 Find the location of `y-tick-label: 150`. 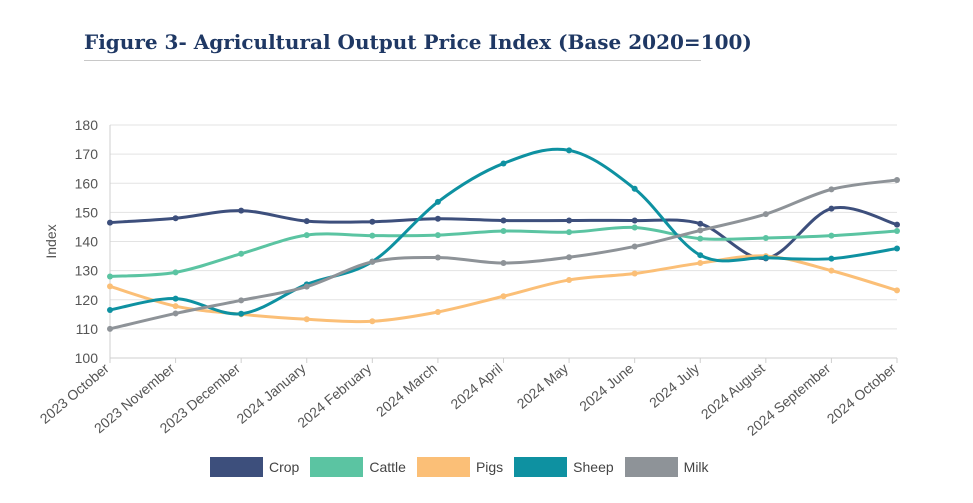

y-tick-label: 150 is located at coordinates (87, 212).